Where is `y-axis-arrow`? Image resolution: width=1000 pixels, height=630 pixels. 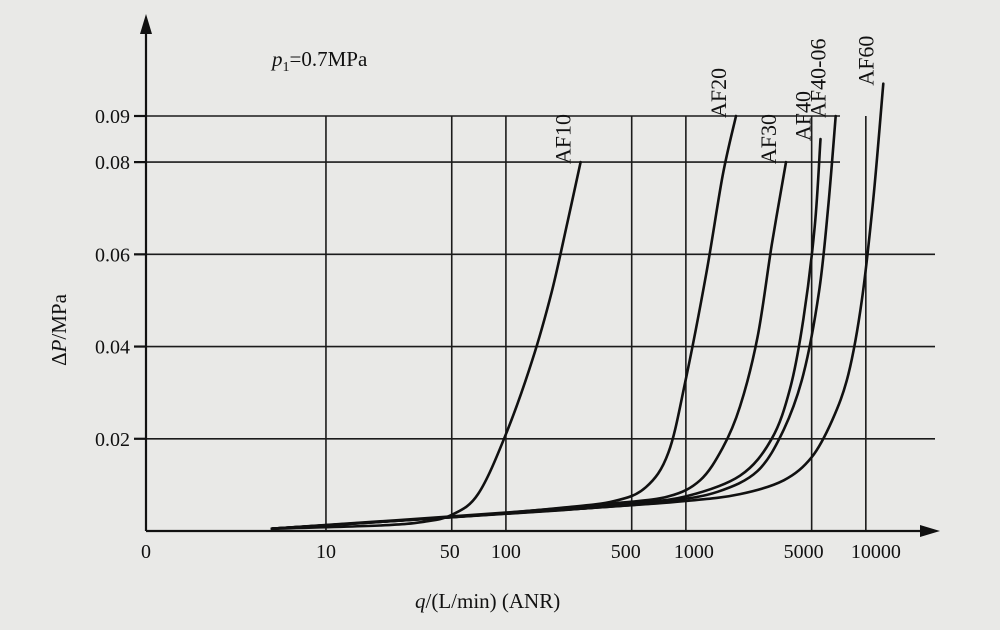 y-axis-arrow is located at coordinates (146, 24).